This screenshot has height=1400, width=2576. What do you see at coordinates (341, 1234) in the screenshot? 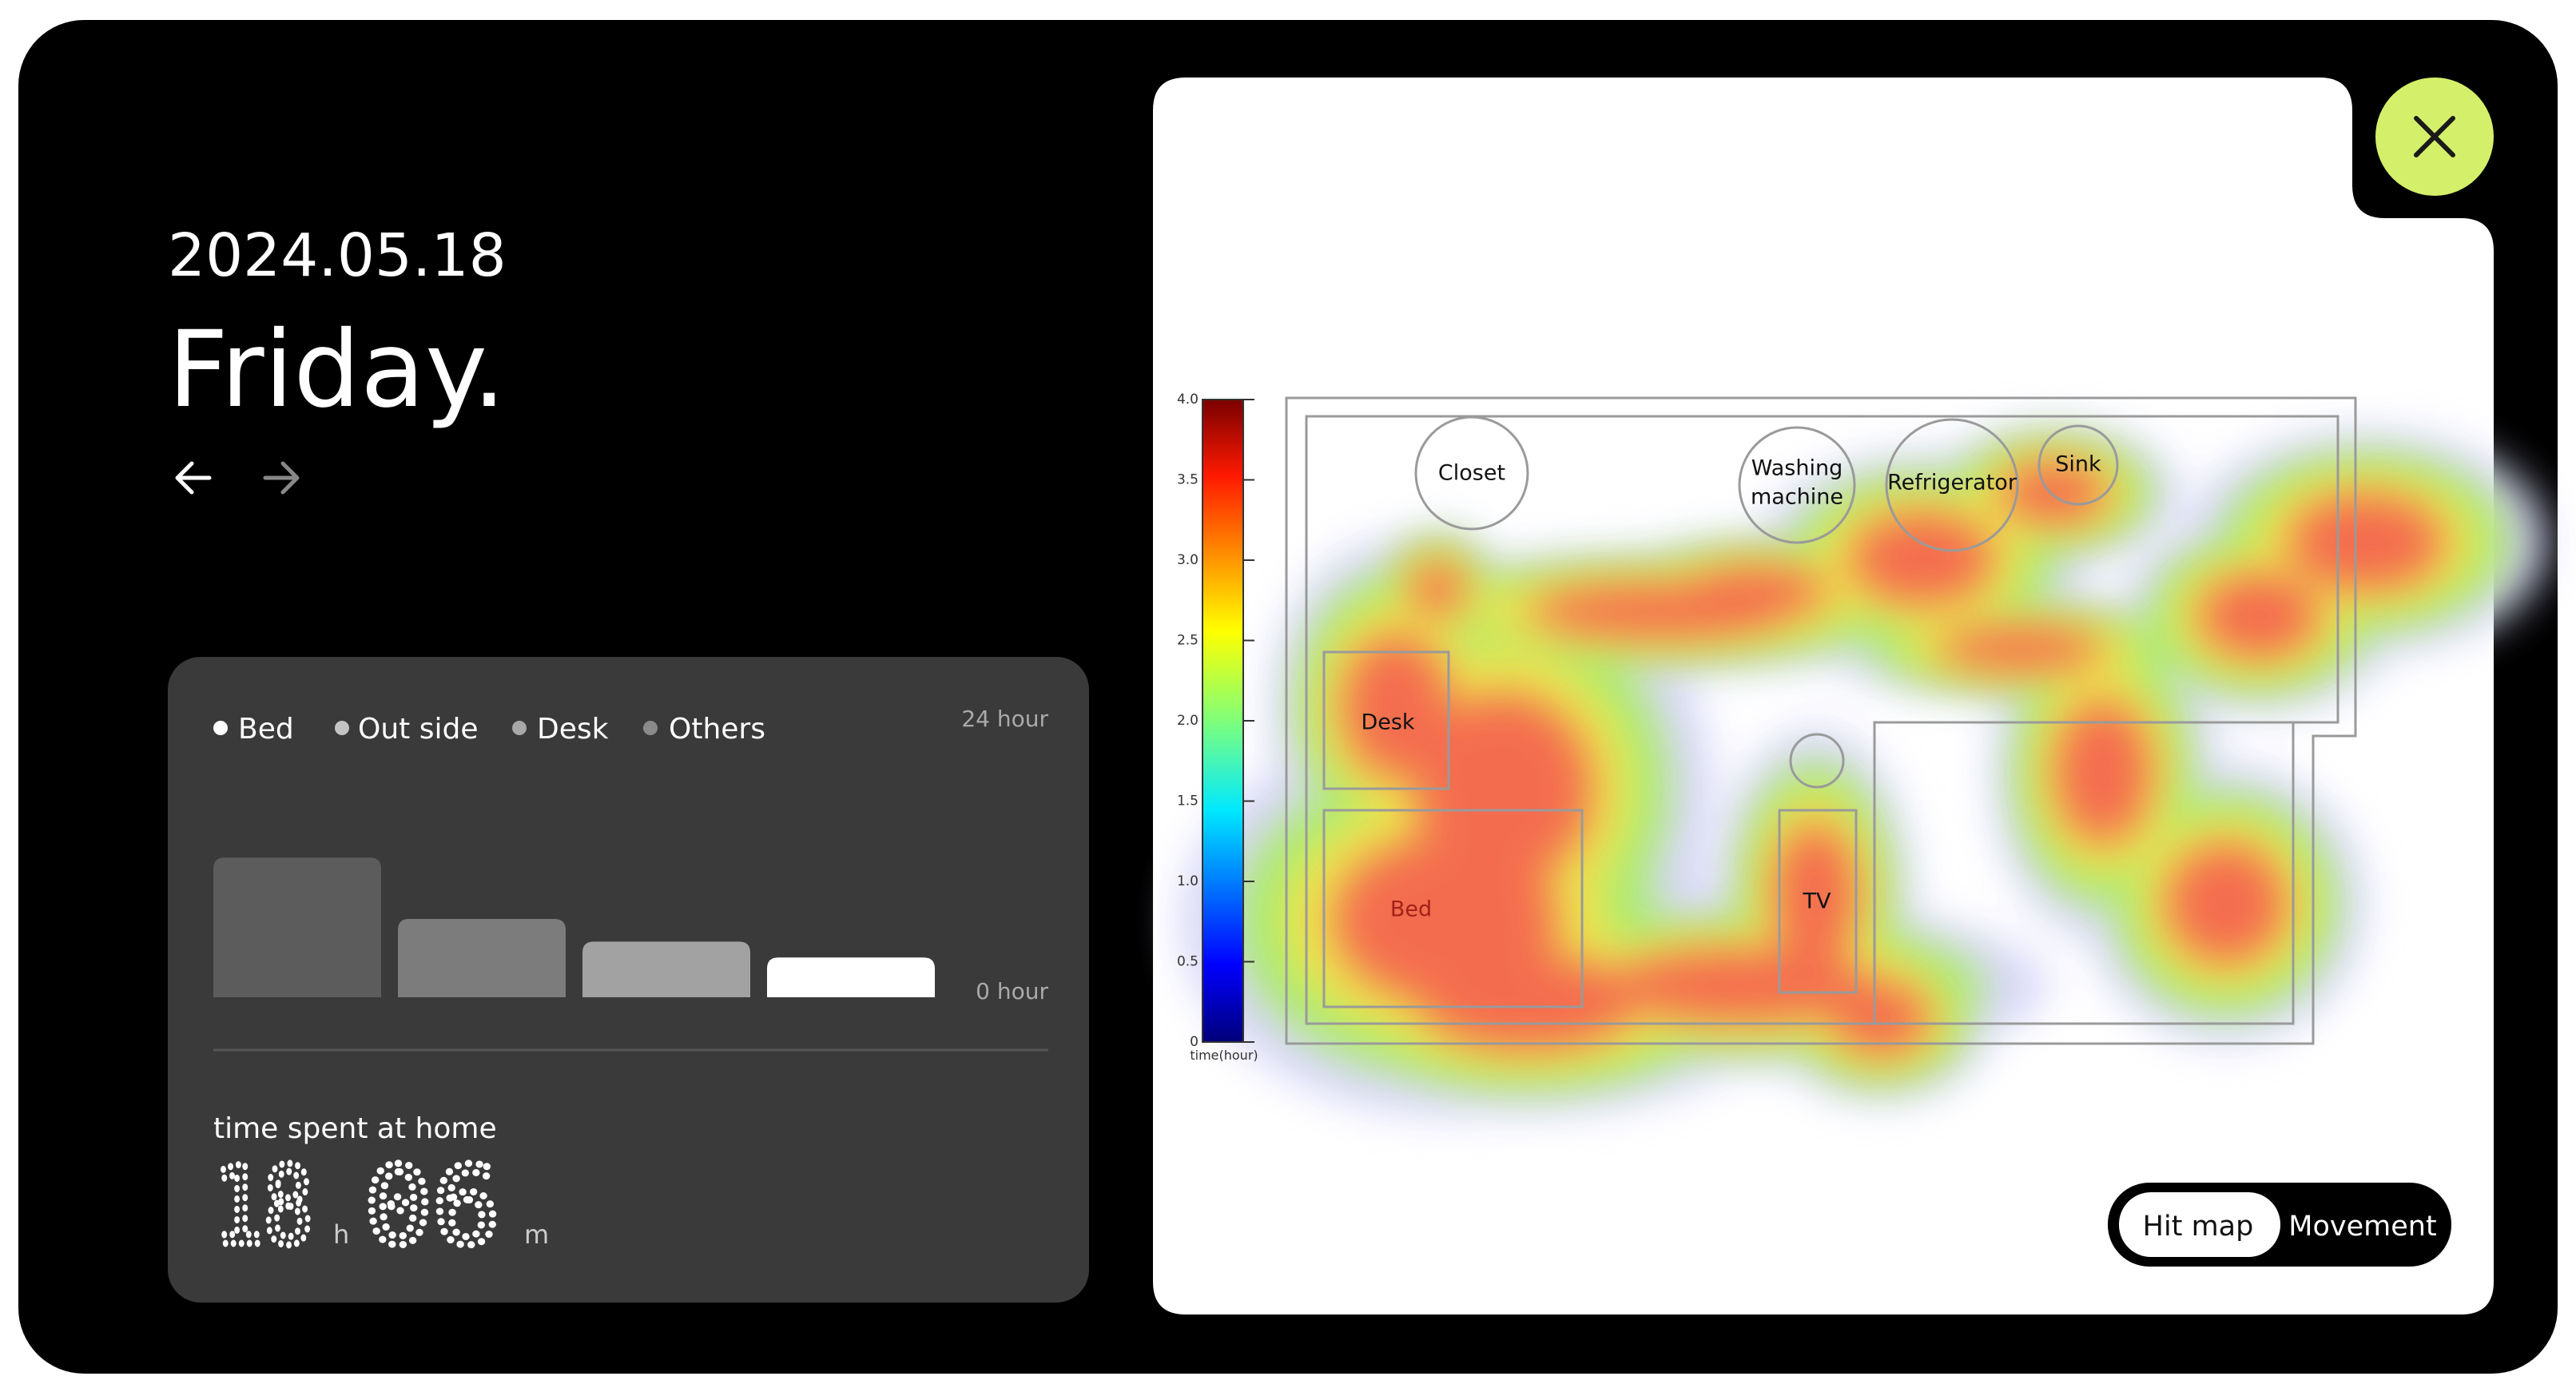
I see `hours-unit: h` at bounding box center [341, 1234].